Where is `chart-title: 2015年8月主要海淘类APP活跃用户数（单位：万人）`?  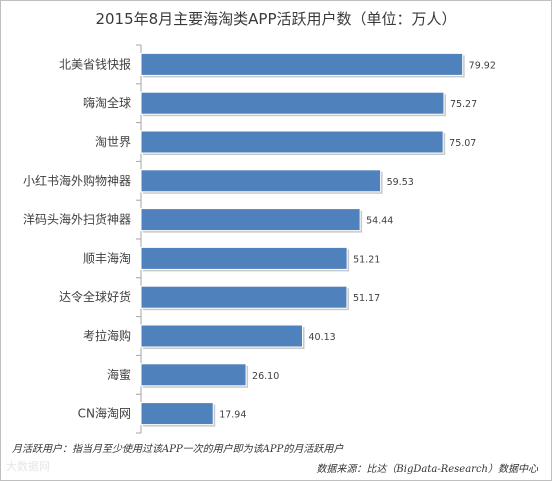 chart-title: 2015年8月主要海淘类APP活跃用户数（单位：万人） is located at coordinates (276, 19).